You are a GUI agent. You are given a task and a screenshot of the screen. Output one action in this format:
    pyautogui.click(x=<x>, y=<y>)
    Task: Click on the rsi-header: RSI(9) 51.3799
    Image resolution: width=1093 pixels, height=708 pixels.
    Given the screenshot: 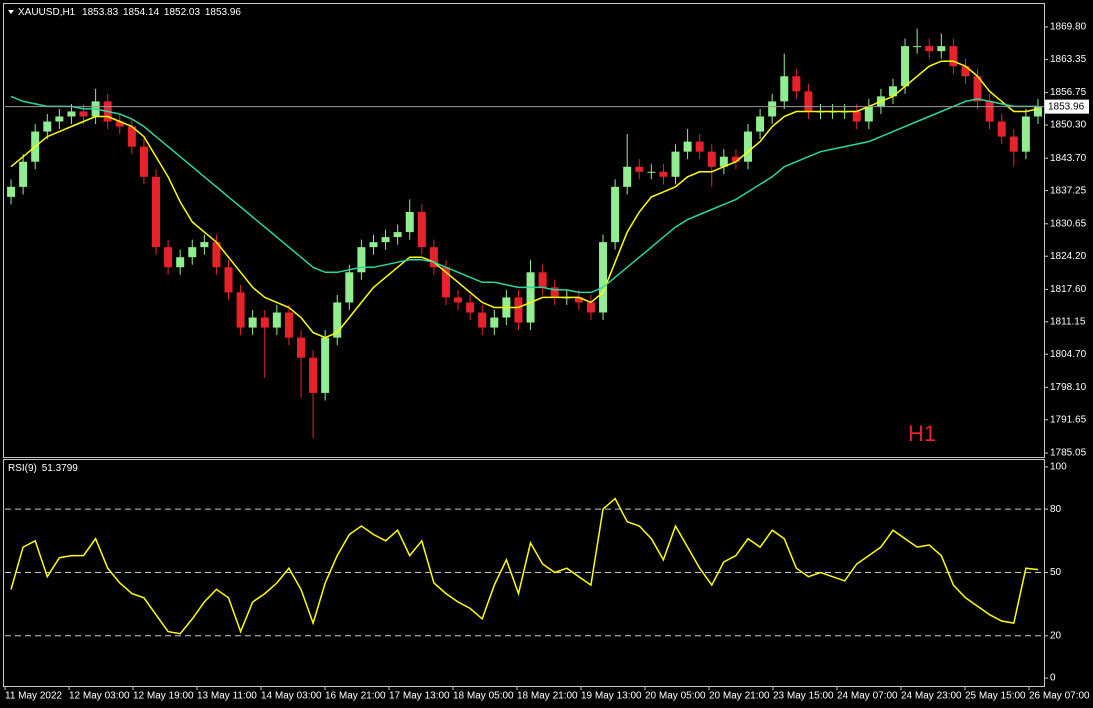 What is the action you would take?
    pyautogui.click(x=43, y=468)
    